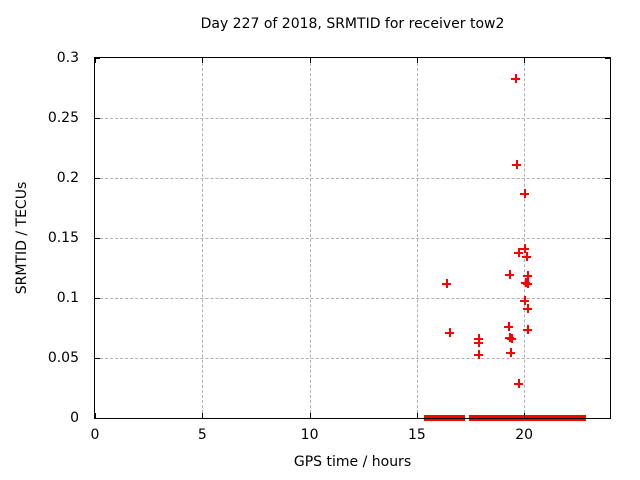 The width and height of the screenshot is (640, 480). I want to click on x-tick-label: 20, so click(524, 435).